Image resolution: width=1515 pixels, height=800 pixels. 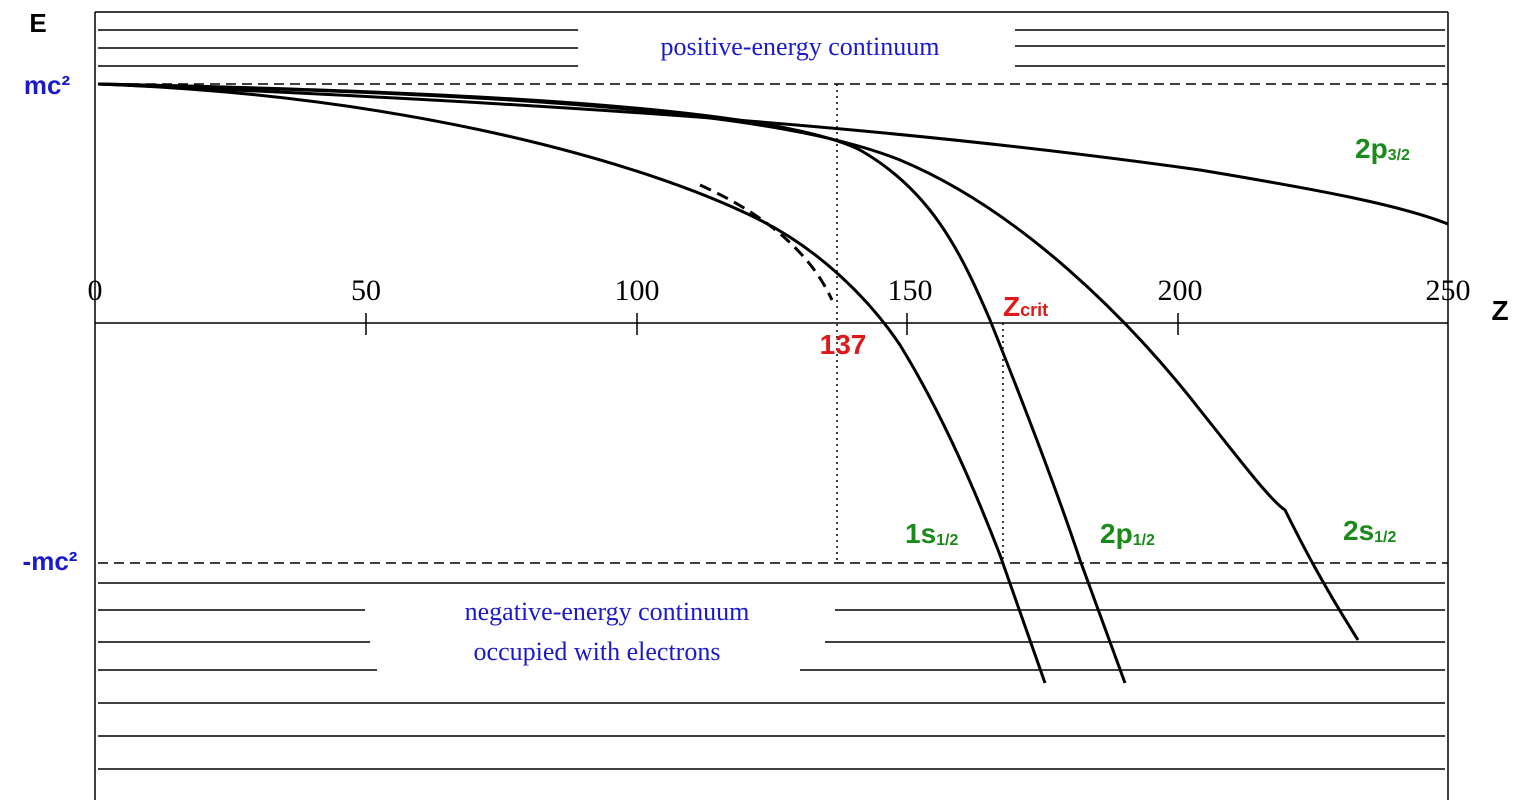 I want to click on tick-label: 250, so click(x=1448, y=290).